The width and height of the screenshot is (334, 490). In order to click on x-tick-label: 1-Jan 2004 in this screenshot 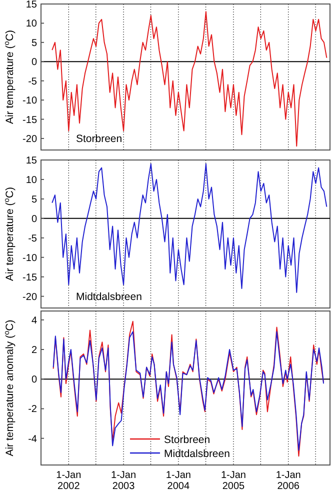, I will do `click(178, 480)`.